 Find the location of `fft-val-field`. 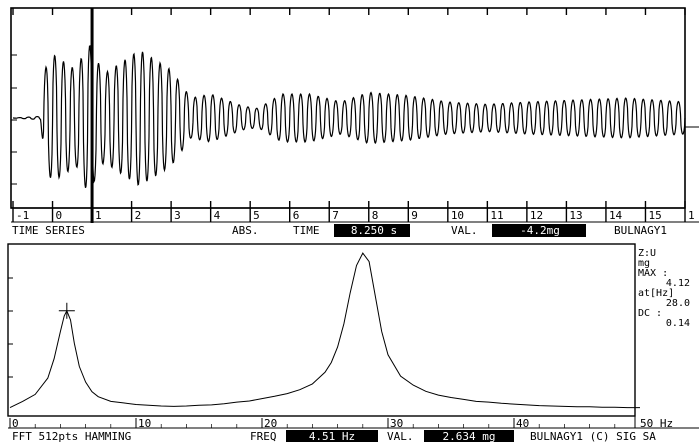

fft-val-field is located at coordinates (469, 436).